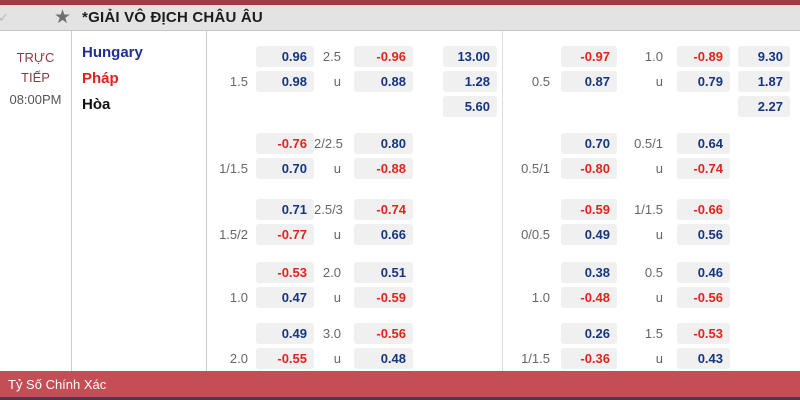  What do you see at coordinates (589, 209) in the screenshot?
I see `handicap-odds: -0.59` at bounding box center [589, 209].